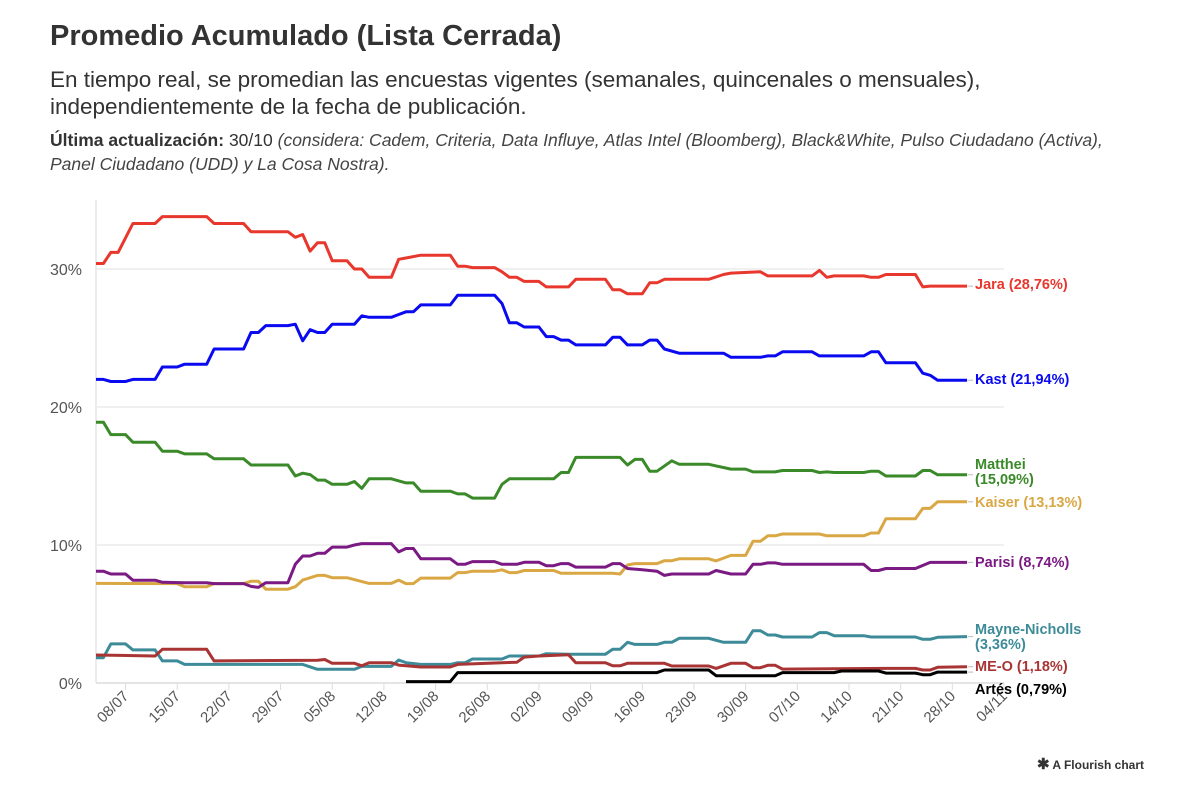 The height and width of the screenshot is (800, 1200). Describe the element at coordinates (137, 140) in the screenshot. I see `update-label: Última actualización:` at that location.